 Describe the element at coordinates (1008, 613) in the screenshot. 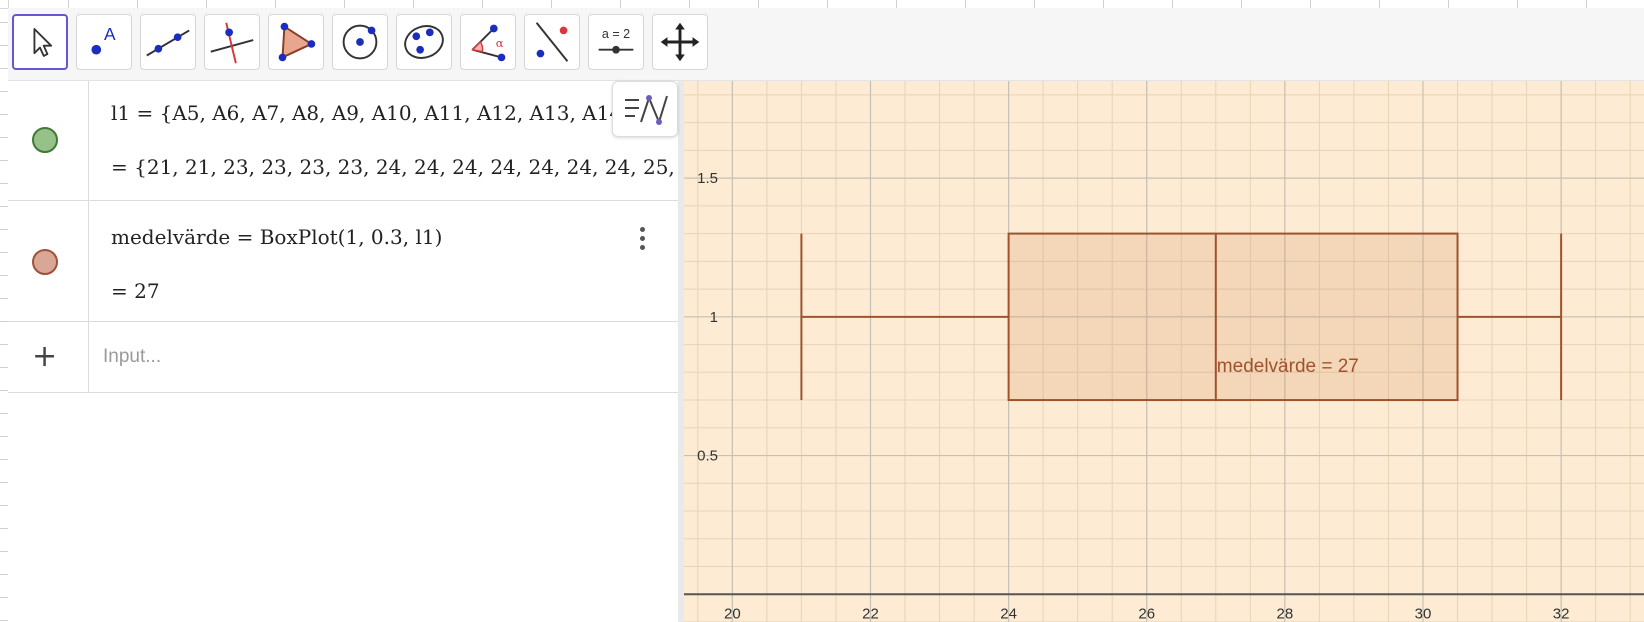

I see `x-tick-label: 24` at that location.